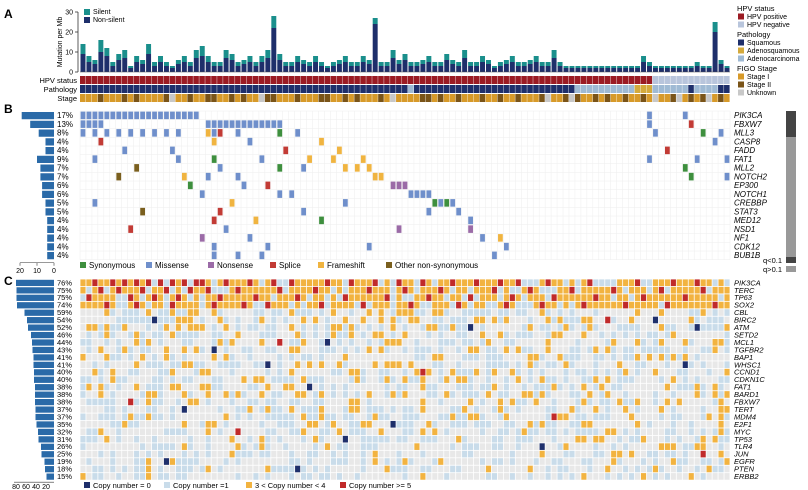 Image resolution: width=808 pixels, height=490 pixels. I want to click on cn-gene-9: TGFBR2, so click(749, 349).